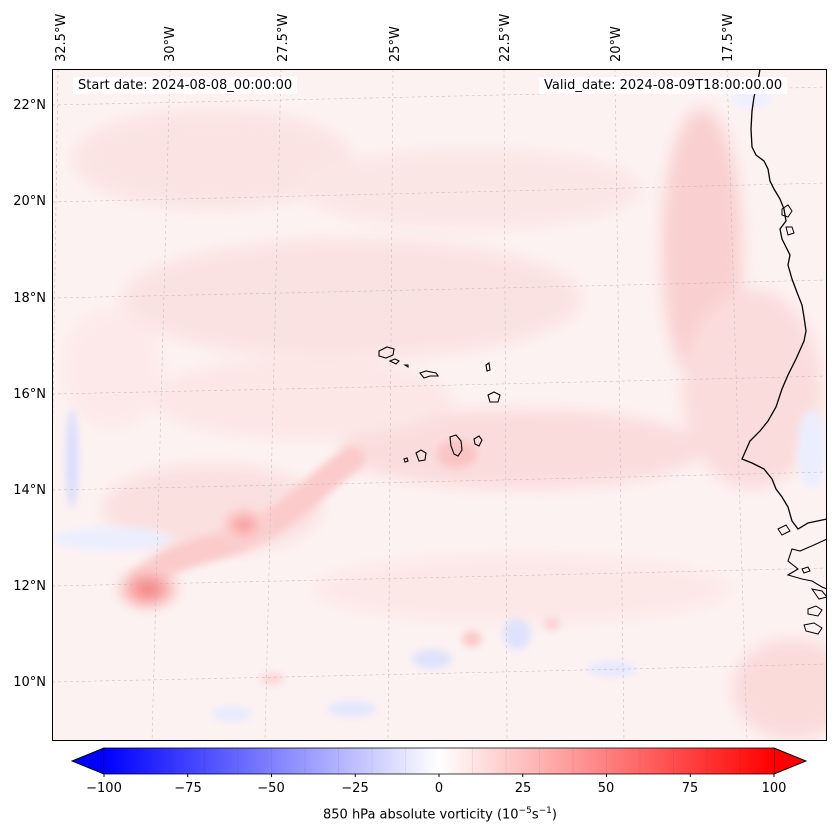 The height and width of the screenshot is (839, 837). Describe the element at coordinates (355, 788) in the screenshot. I see `colorbar-tick-label: −25` at that location.